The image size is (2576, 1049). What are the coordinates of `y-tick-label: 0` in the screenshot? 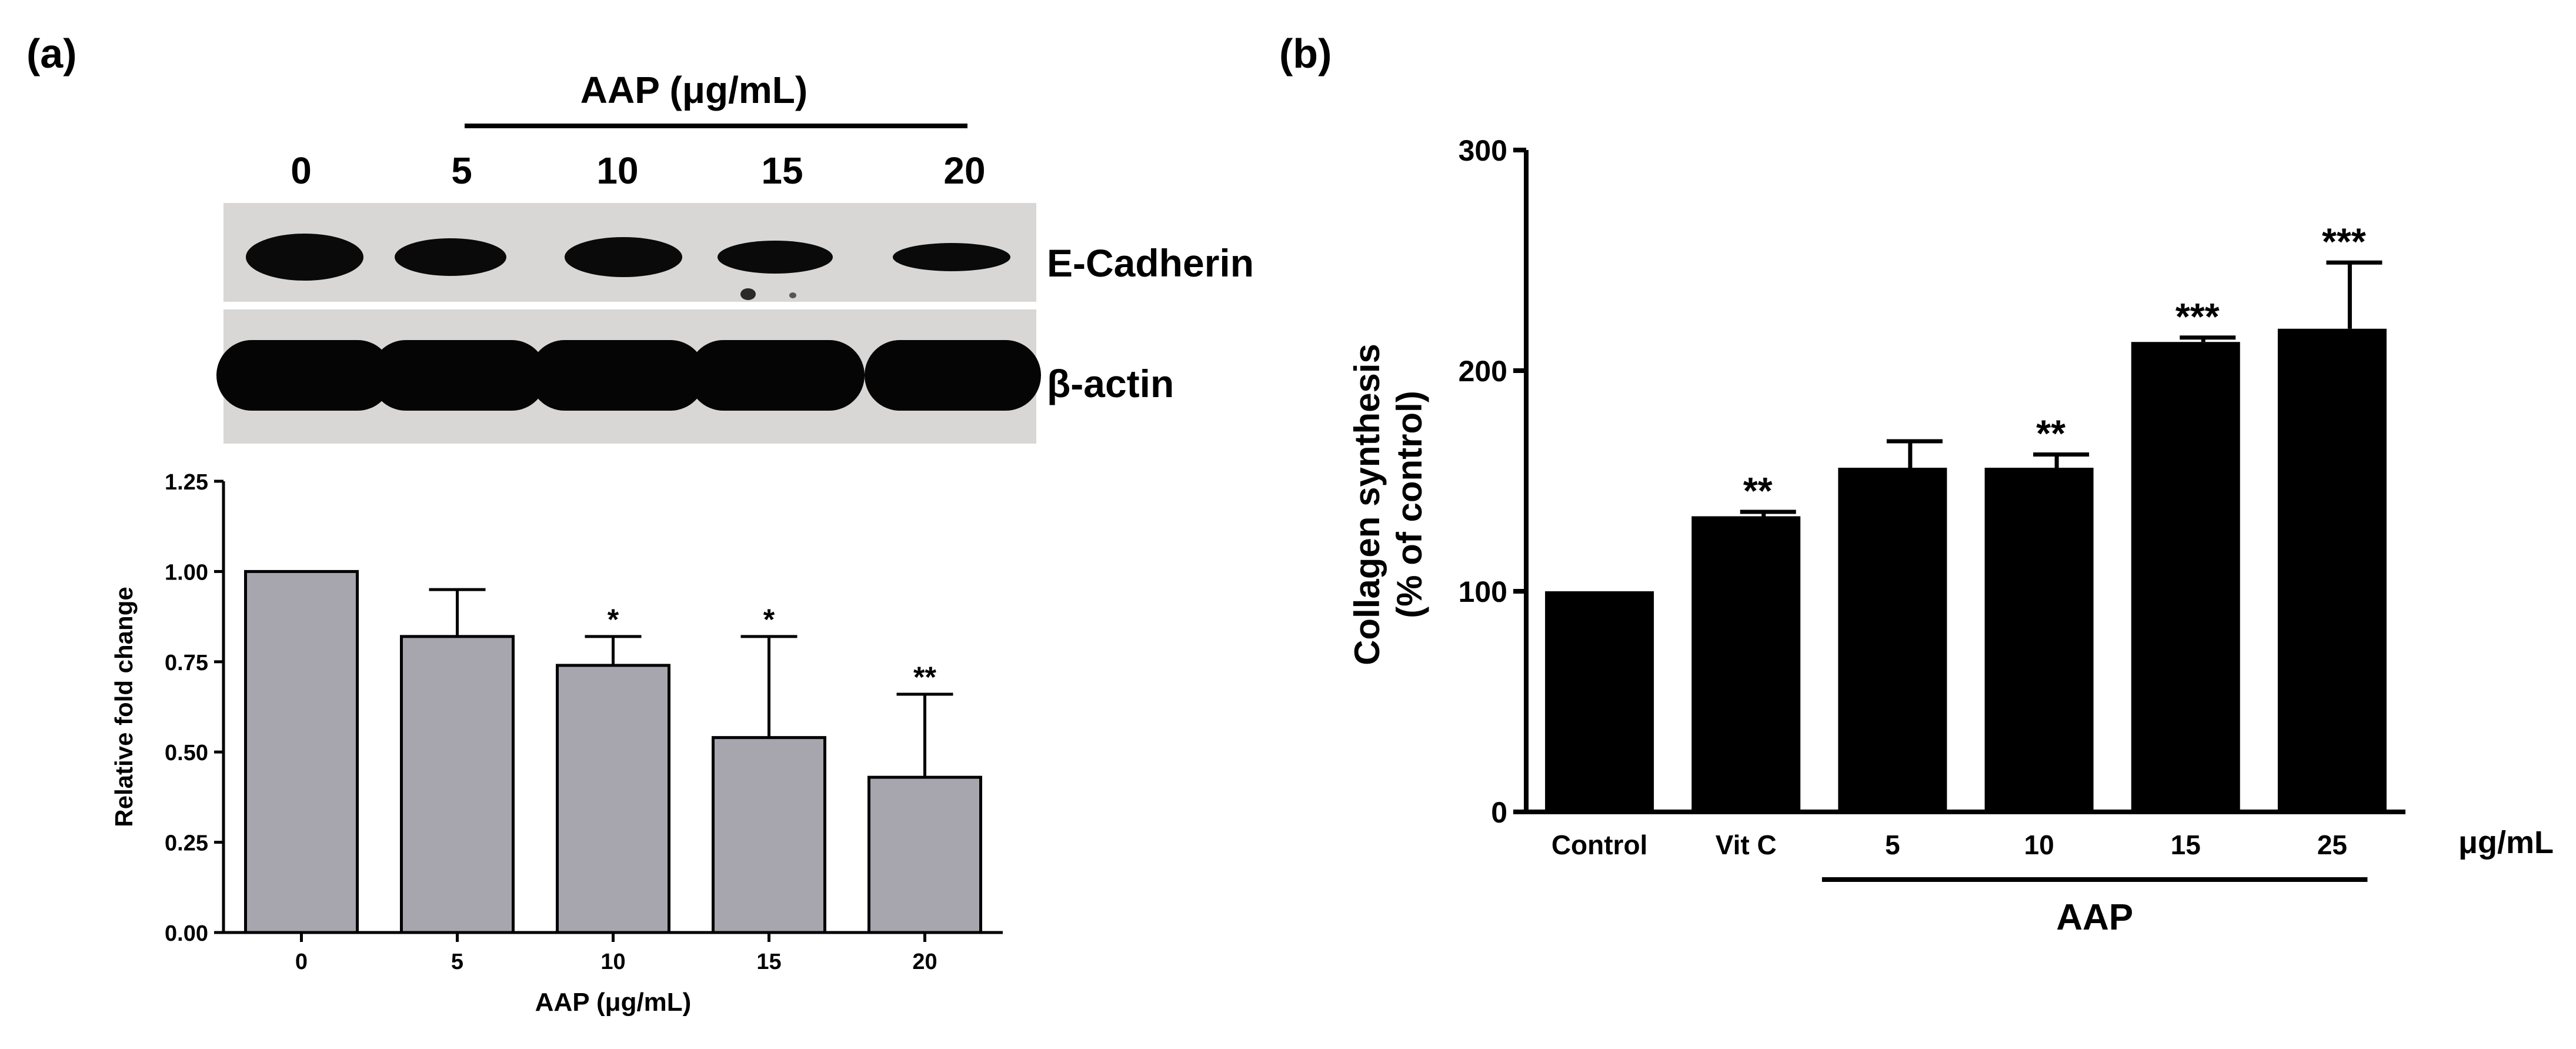 It's located at (1499, 812).